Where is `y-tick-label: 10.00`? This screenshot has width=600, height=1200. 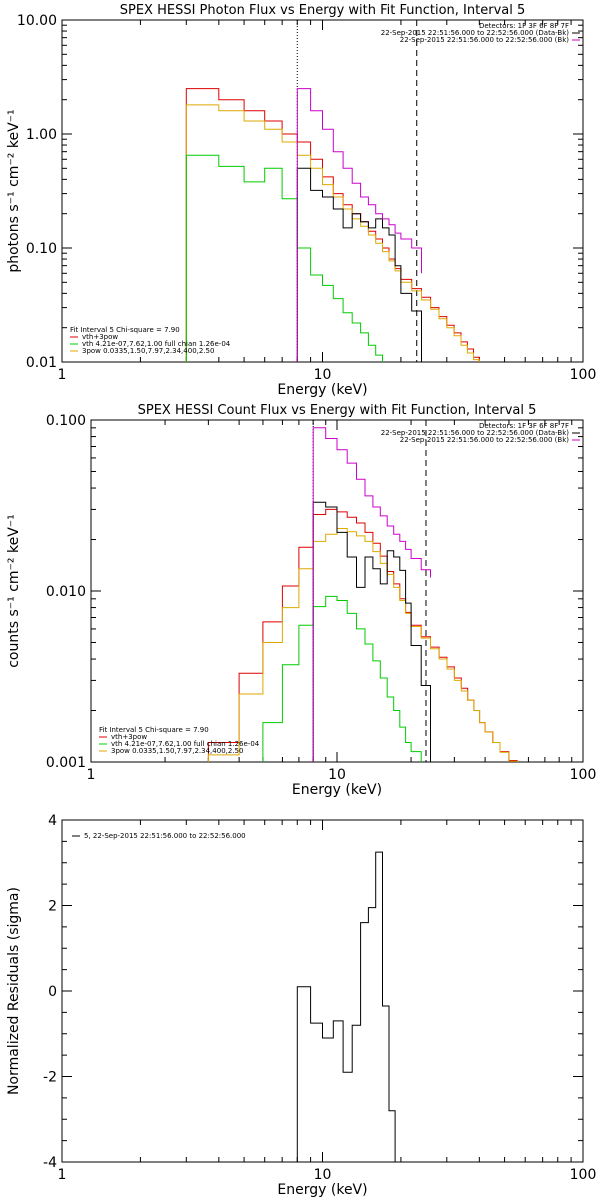 y-tick-label: 10.00 is located at coordinates (37, 21).